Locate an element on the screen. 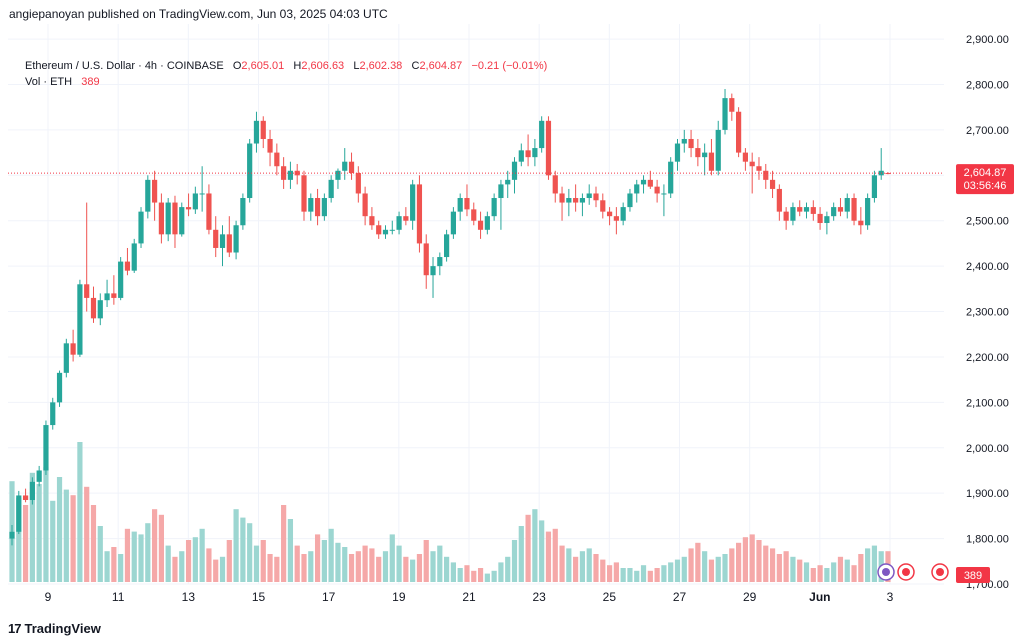  legend-volume-label: Vol · ETH is located at coordinates (49, 82).